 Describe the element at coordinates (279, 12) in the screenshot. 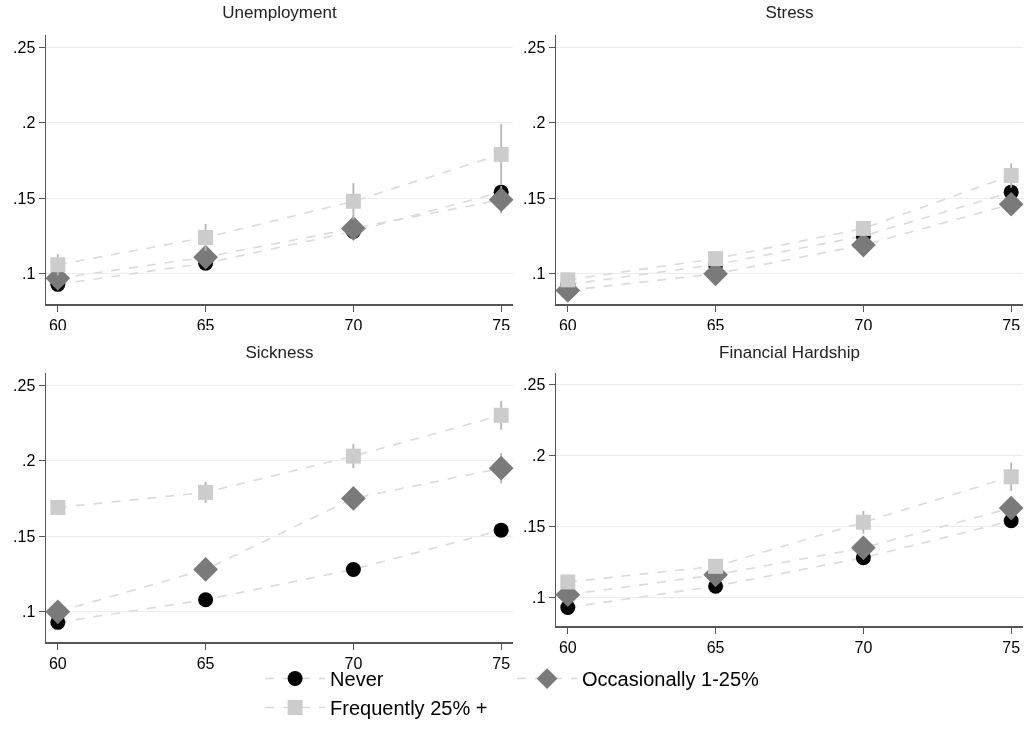

I see `chart-title: Unemployment` at that location.